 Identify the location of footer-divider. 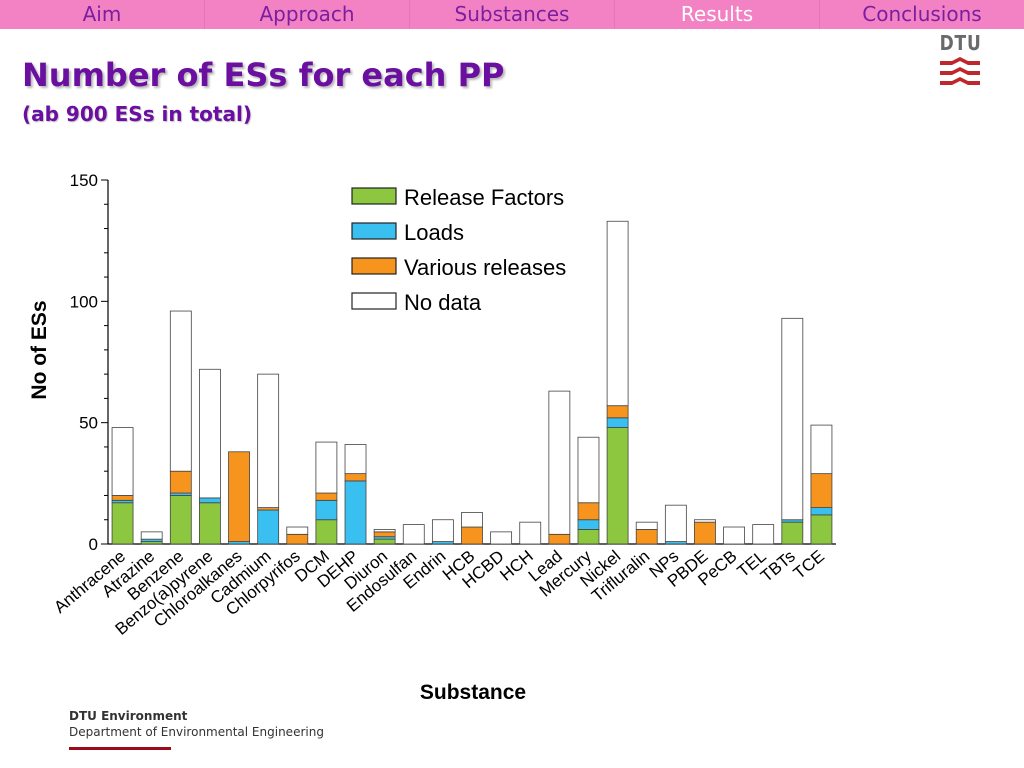
(120, 748).